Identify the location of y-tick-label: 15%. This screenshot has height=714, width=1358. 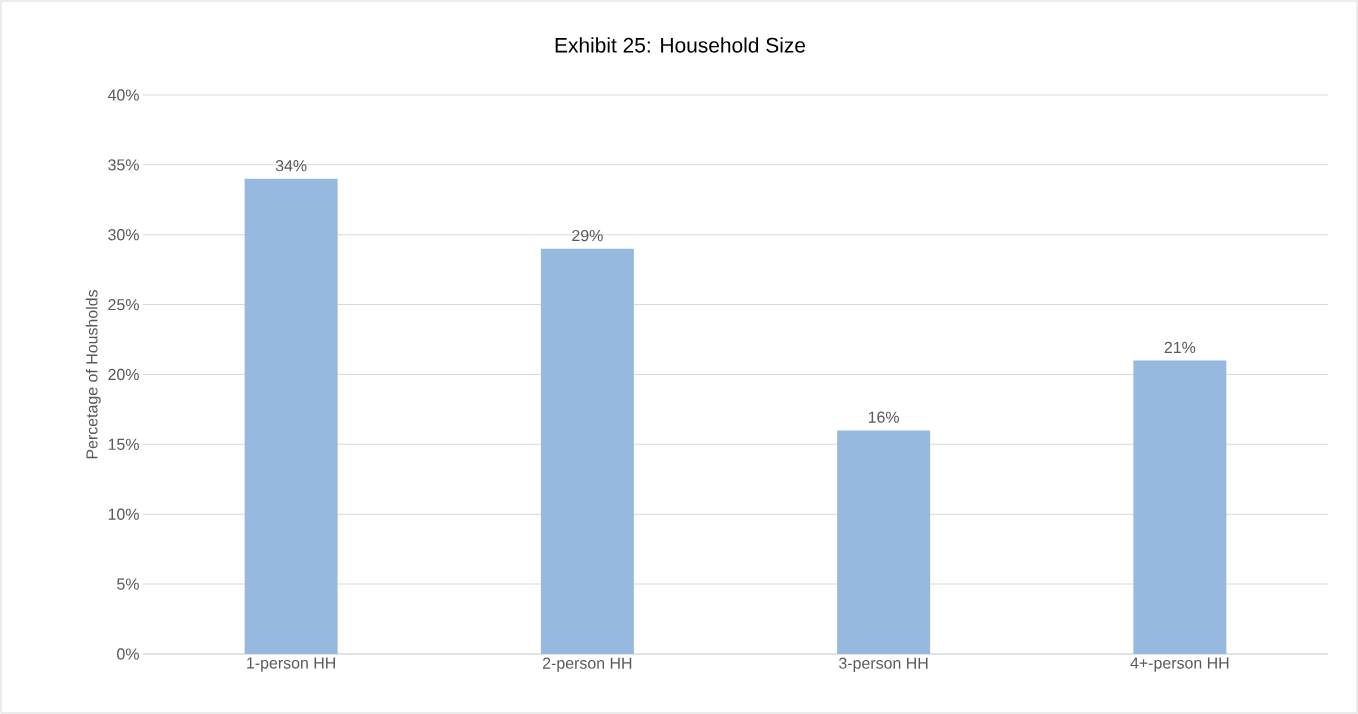
(123, 444).